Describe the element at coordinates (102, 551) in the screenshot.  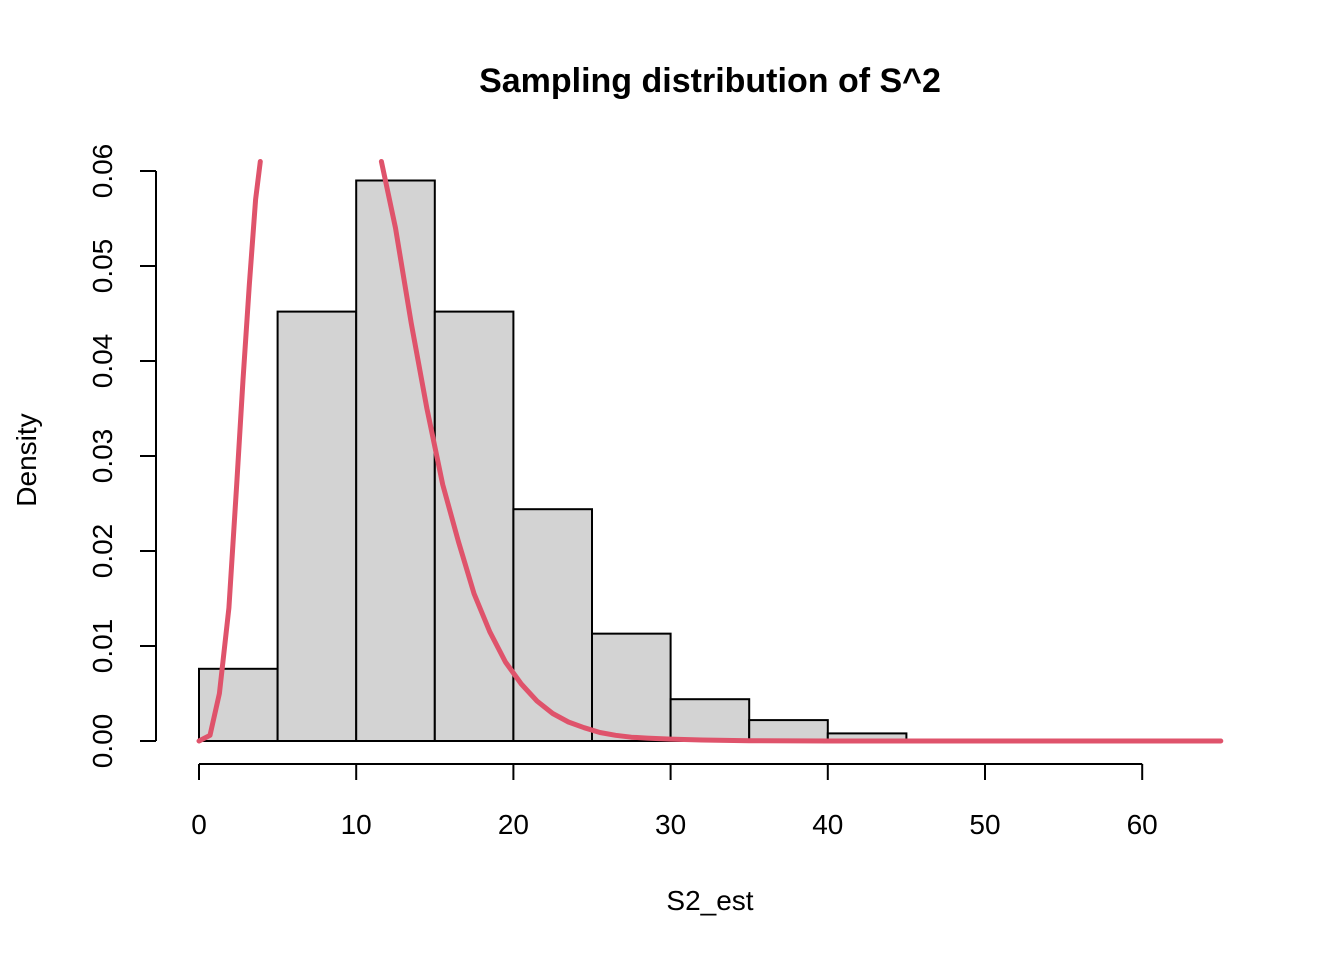
I see `y-tick-label: 0.02` at that location.